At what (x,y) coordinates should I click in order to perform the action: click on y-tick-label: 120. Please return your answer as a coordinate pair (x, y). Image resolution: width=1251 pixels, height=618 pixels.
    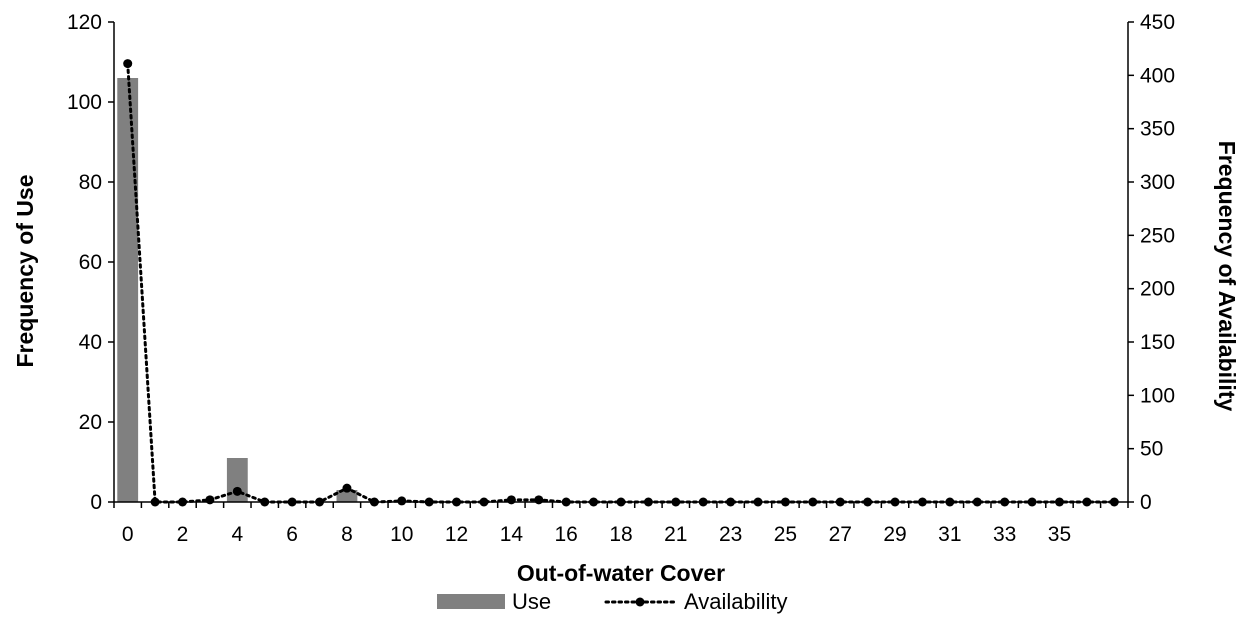
    Looking at the image, I should click on (84, 22).